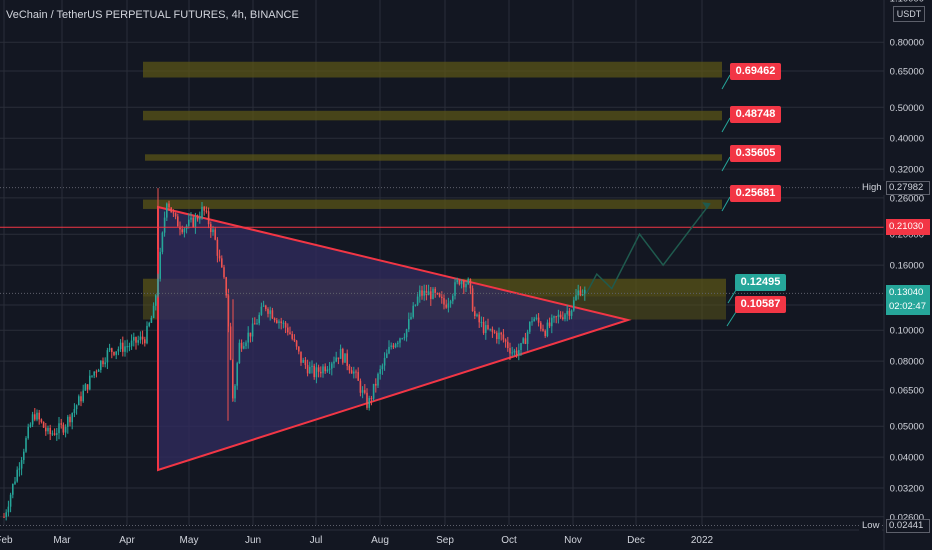 The image size is (932, 550). I want to click on y-tick-label: 1.10000, so click(907, 2).